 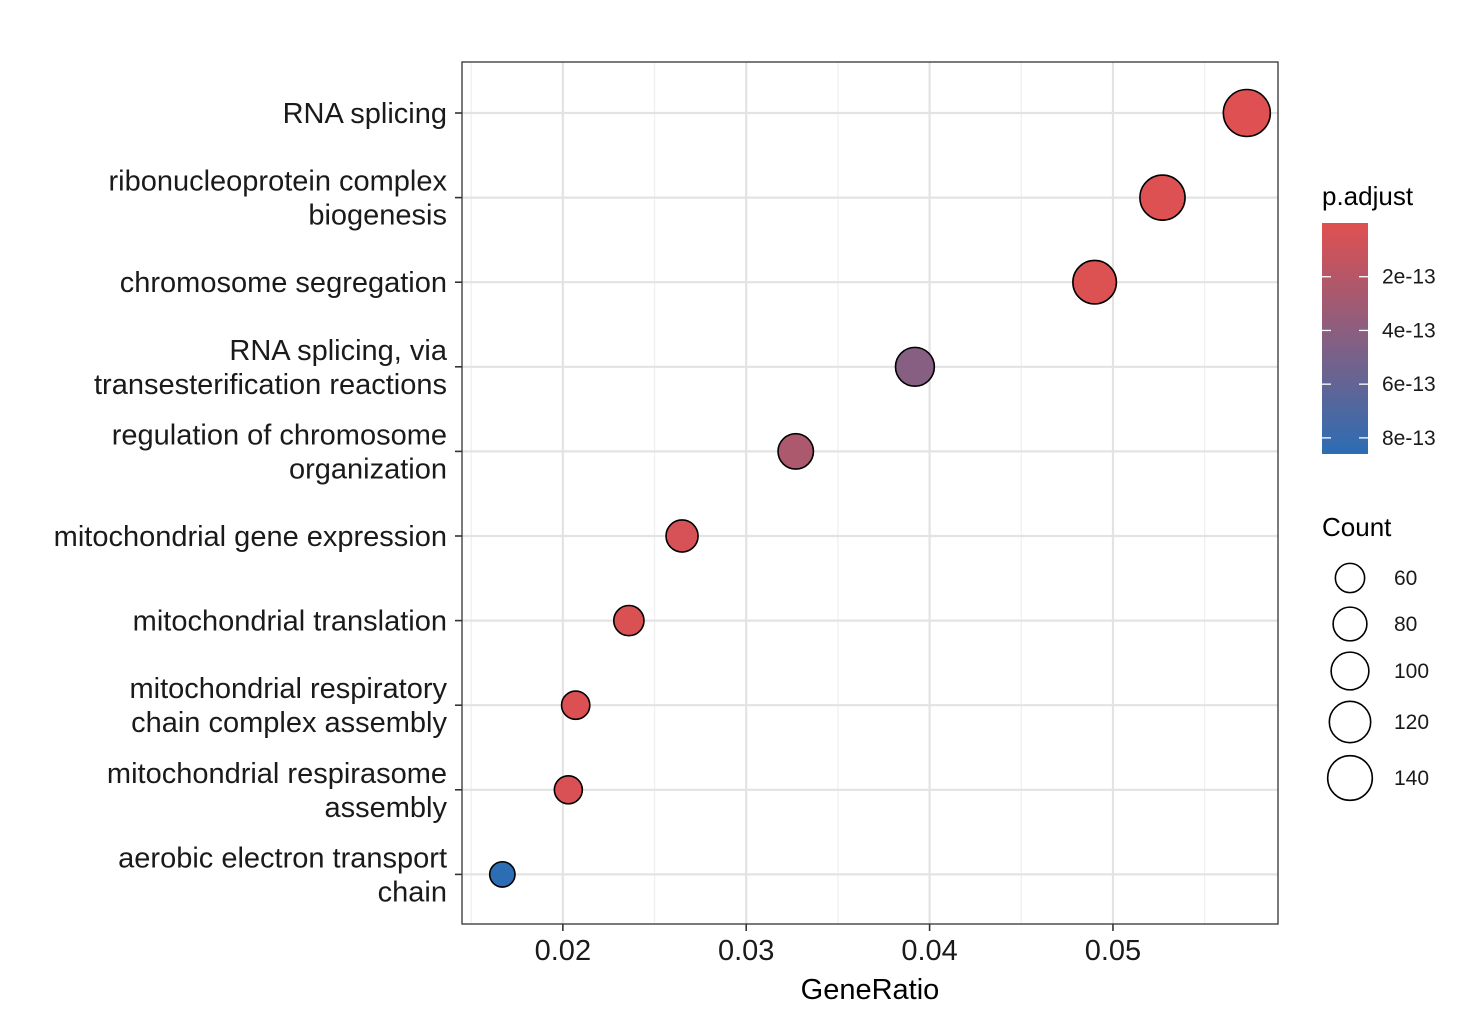 What do you see at coordinates (746, 951) in the screenshot?
I see `x-tick-label: 0.03` at bounding box center [746, 951].